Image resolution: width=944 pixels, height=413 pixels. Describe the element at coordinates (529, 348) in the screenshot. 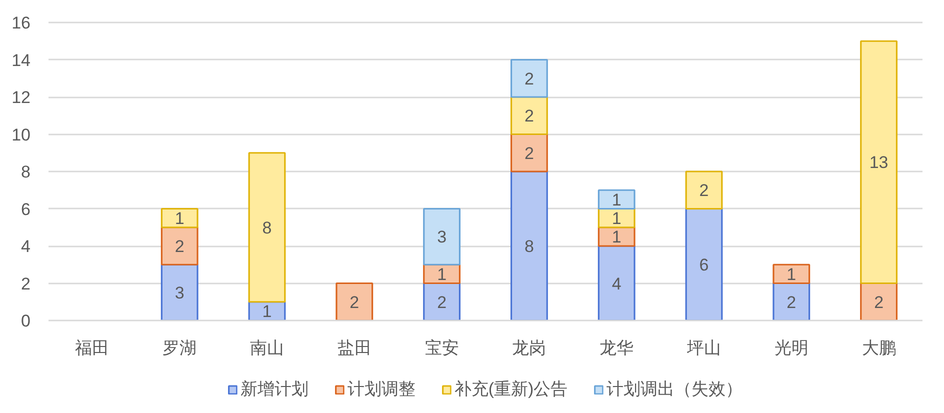

I see `x-tick-label: 龙岗` at that location.